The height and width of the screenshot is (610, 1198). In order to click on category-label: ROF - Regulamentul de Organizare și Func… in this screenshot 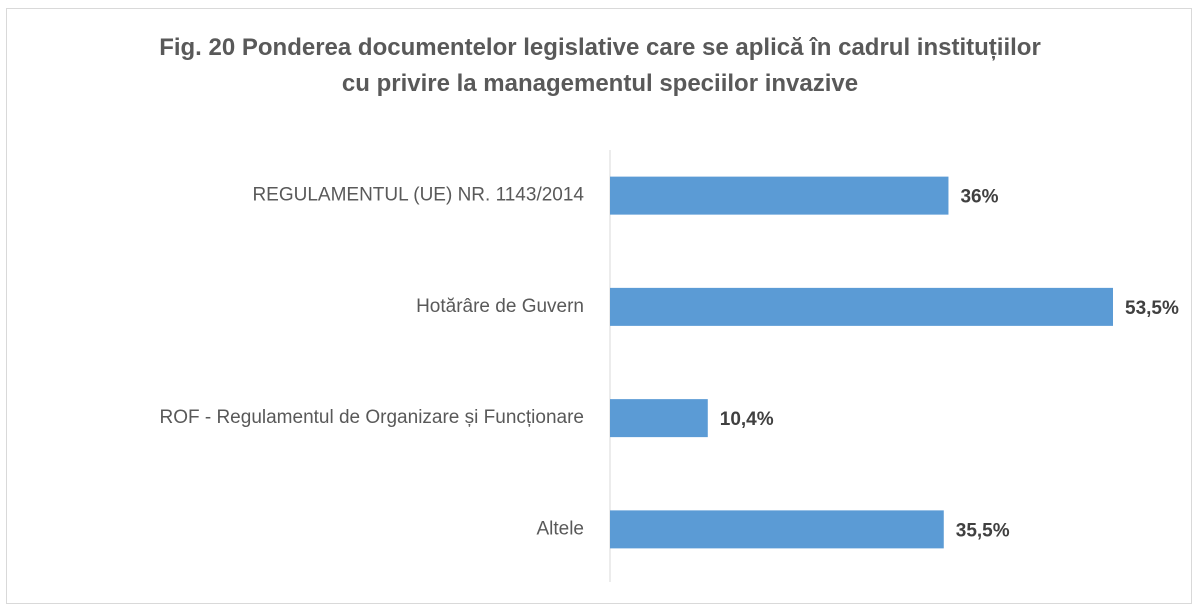, I will do `click(371, 417)`.